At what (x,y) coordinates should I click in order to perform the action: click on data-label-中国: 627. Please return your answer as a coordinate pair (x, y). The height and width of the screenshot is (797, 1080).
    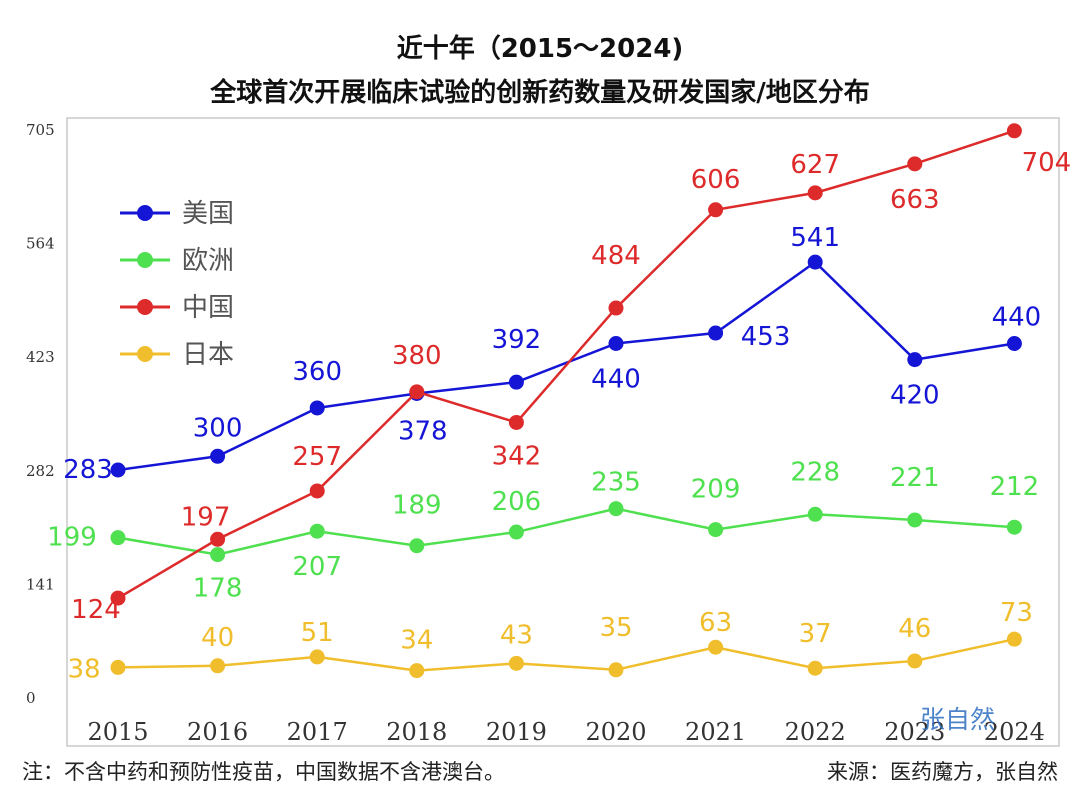
    Looking at the image, I should click on (815, 165).